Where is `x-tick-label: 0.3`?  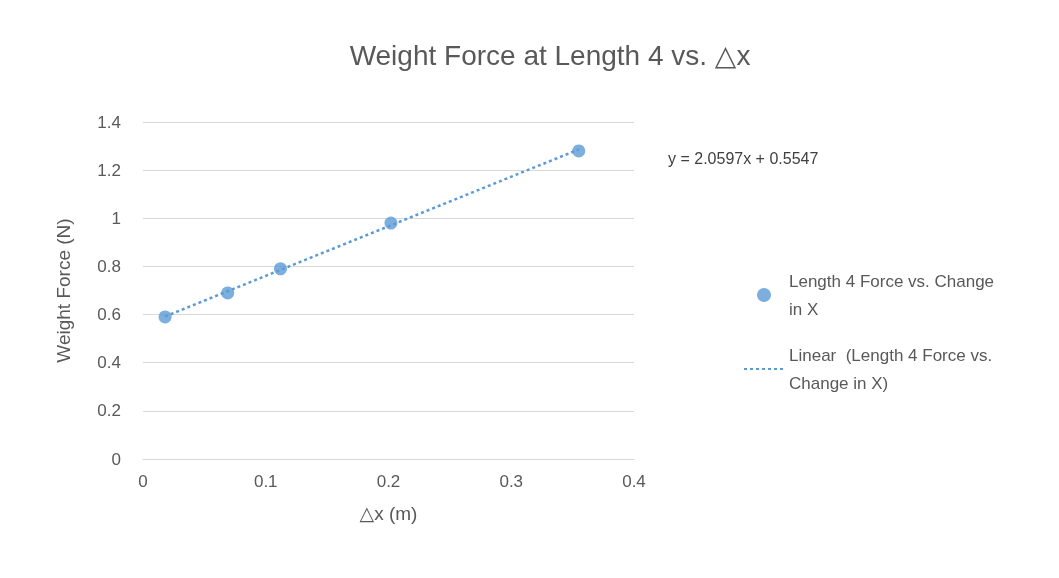 x-tick-label: 0.3 is located at coordinates (511, 481).